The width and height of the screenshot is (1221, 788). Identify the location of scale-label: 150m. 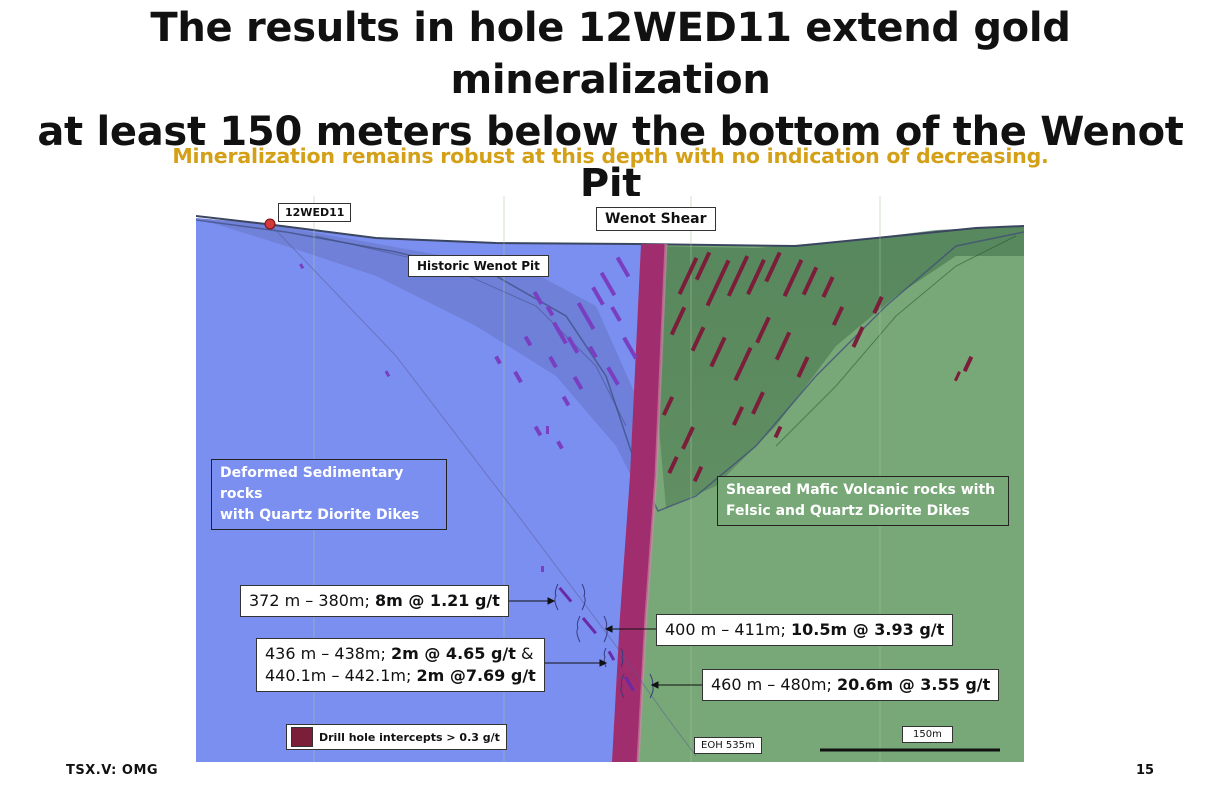
(927, 734).